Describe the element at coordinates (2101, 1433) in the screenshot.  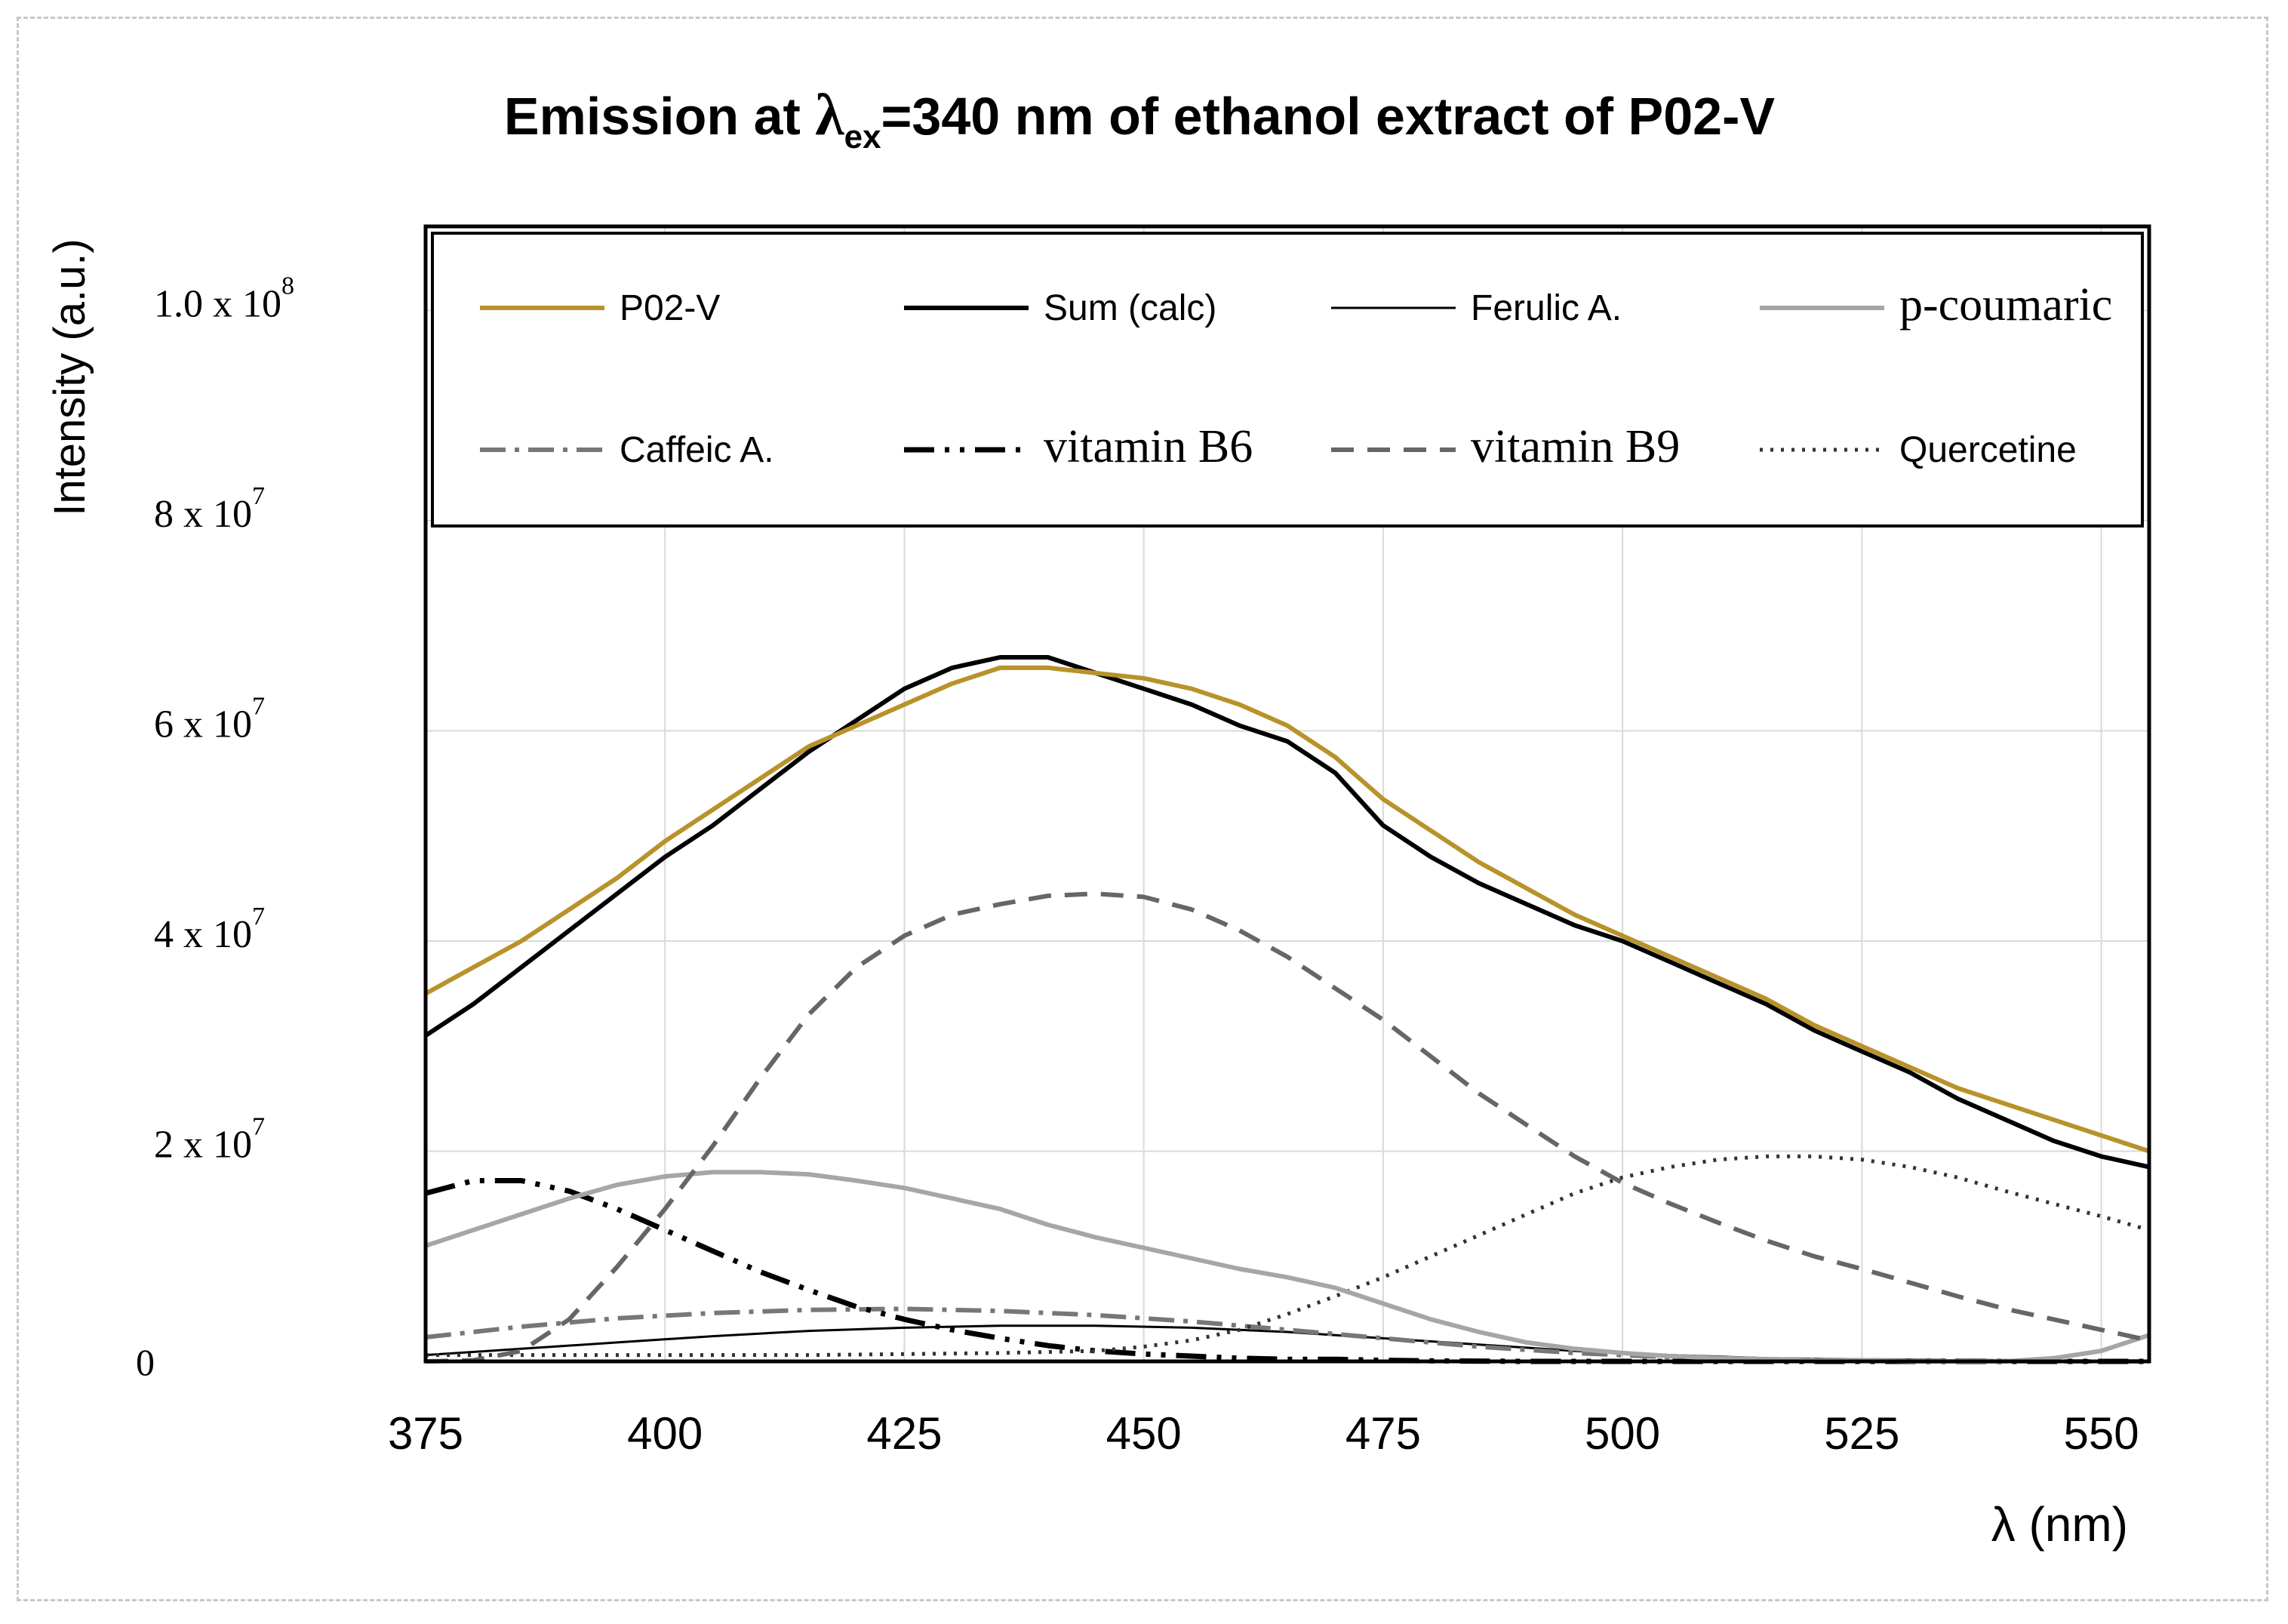
I see `x-tick-label-550: 550` at that location.